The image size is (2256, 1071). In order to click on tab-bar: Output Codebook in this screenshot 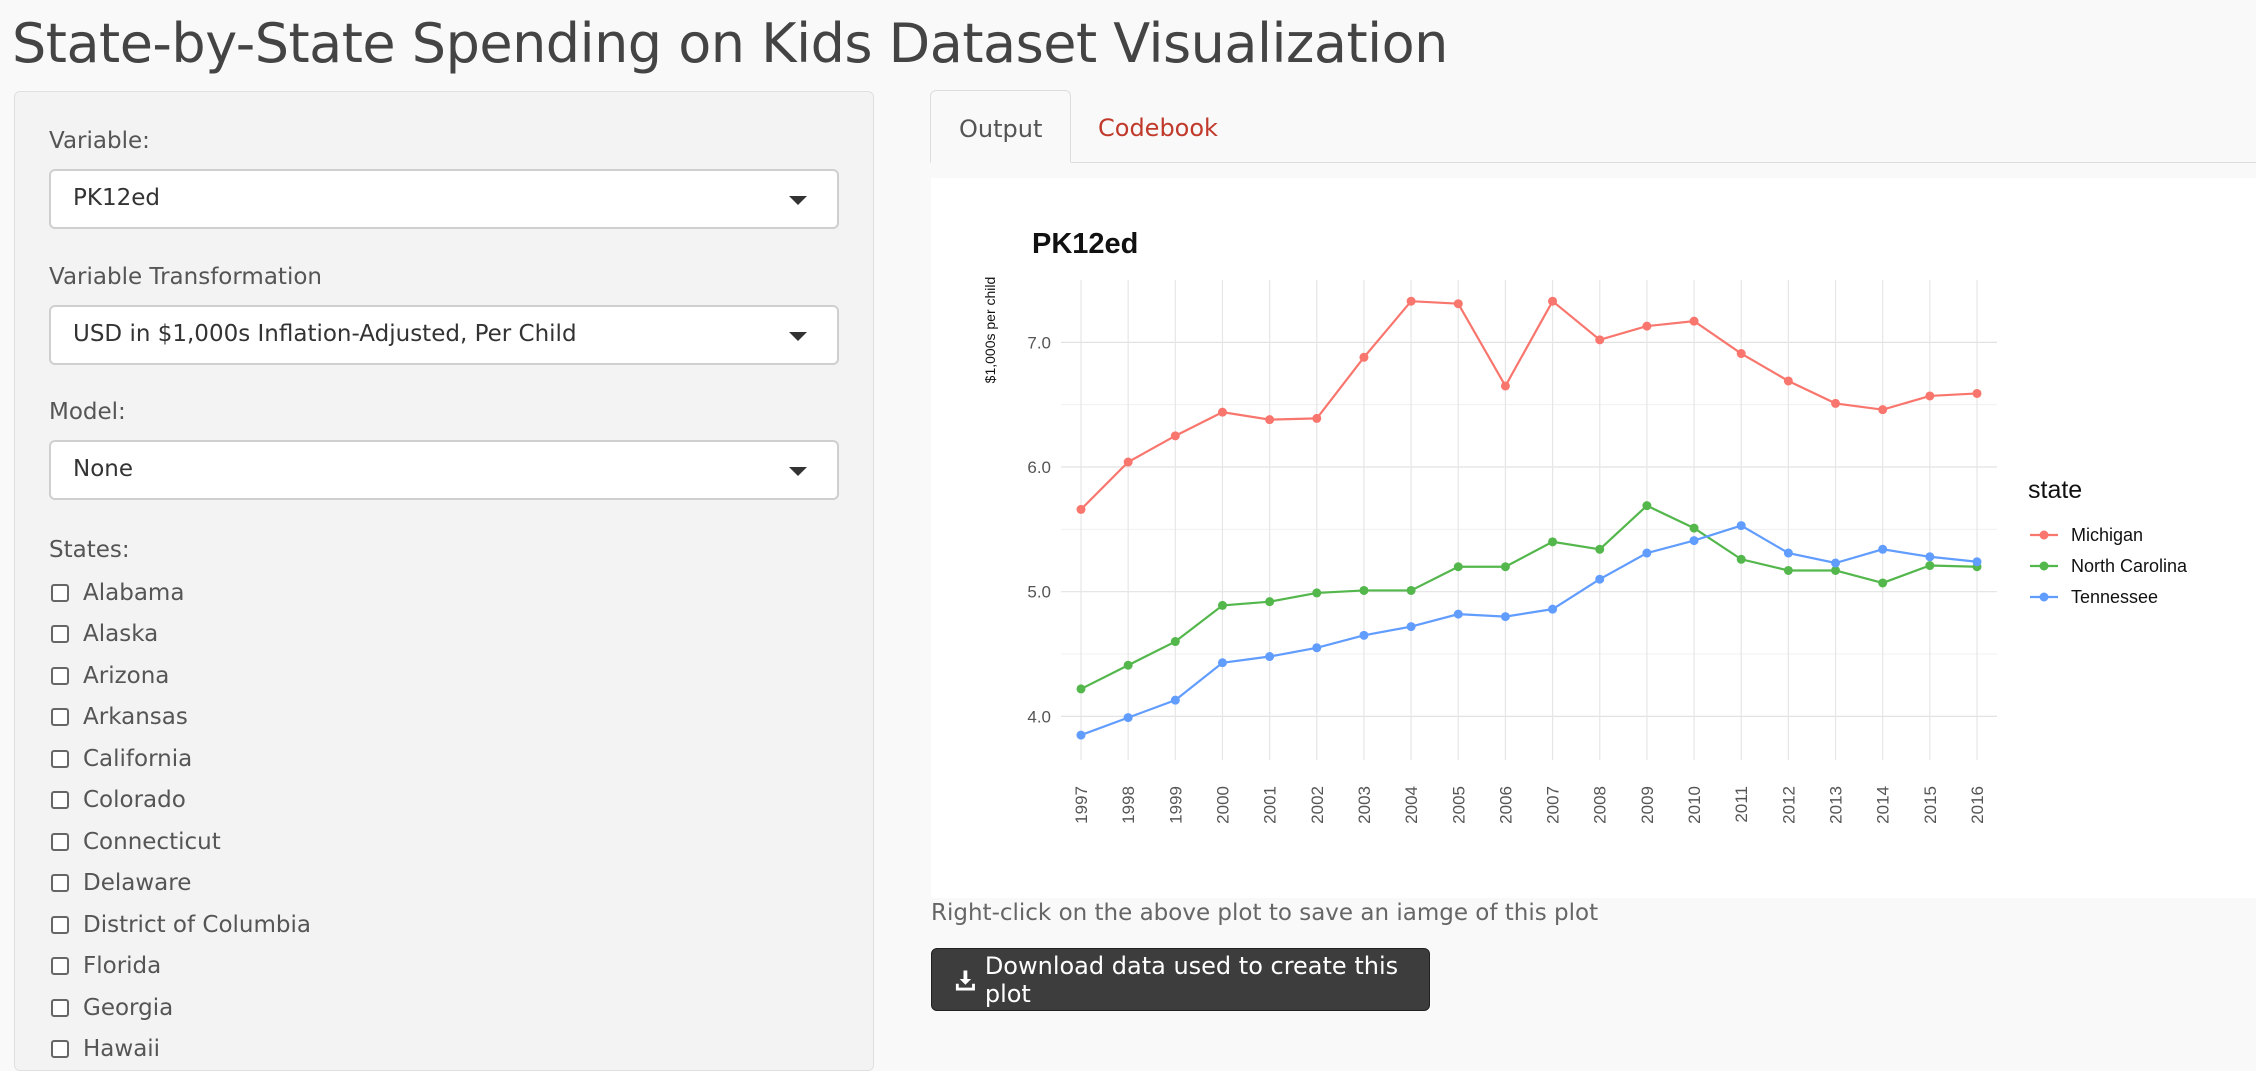, I will do `click(1593, 126)`.